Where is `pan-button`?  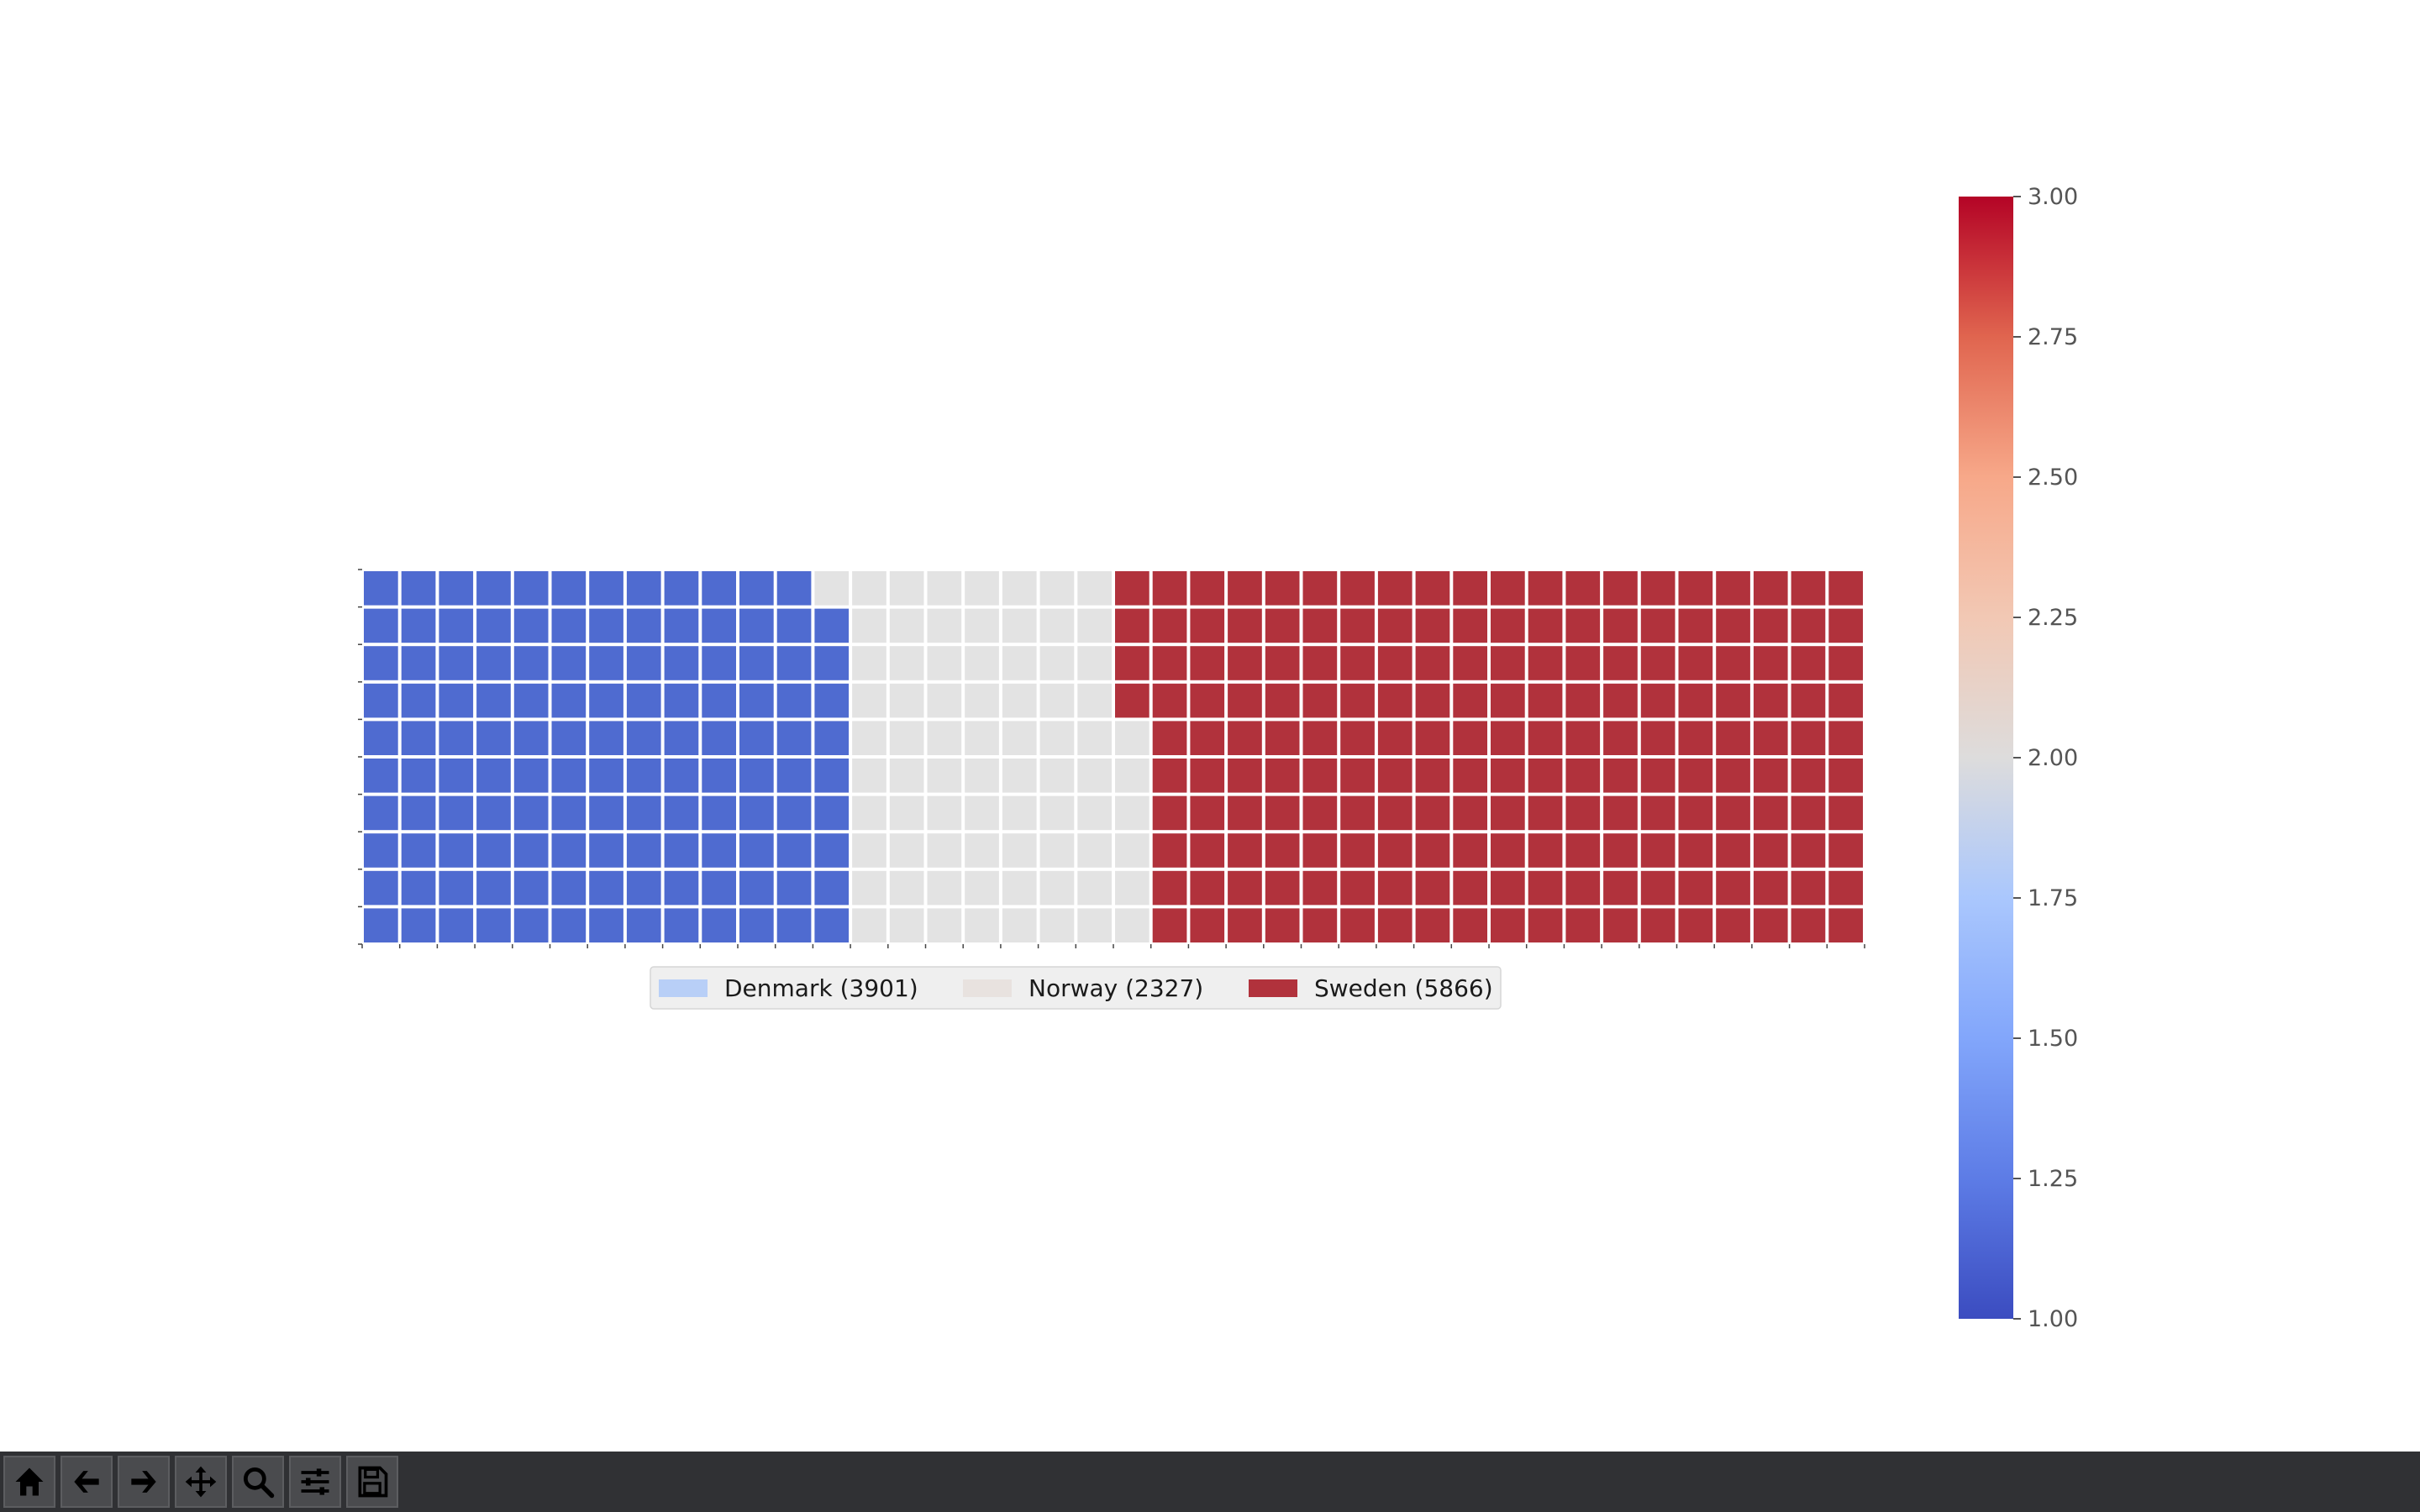 pan-button is located at coordinates (201, 1482).